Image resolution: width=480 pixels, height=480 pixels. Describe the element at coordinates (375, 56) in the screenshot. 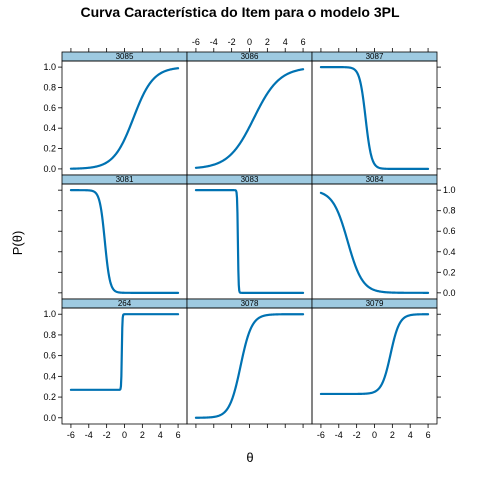

I see `strip-label: 3087` at that location.